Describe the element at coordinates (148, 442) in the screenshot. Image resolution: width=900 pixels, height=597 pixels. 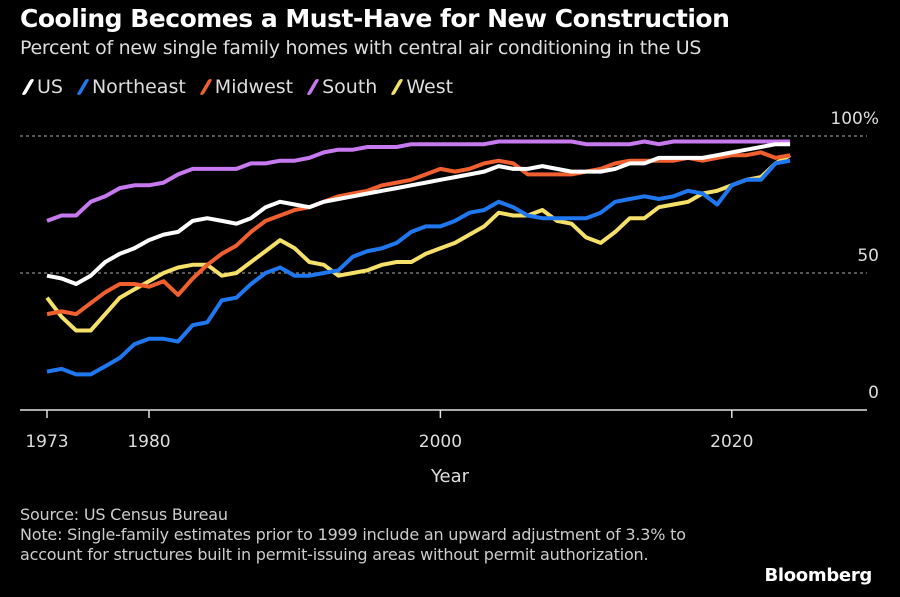
I see `x-tick-label: 1980` at that location.